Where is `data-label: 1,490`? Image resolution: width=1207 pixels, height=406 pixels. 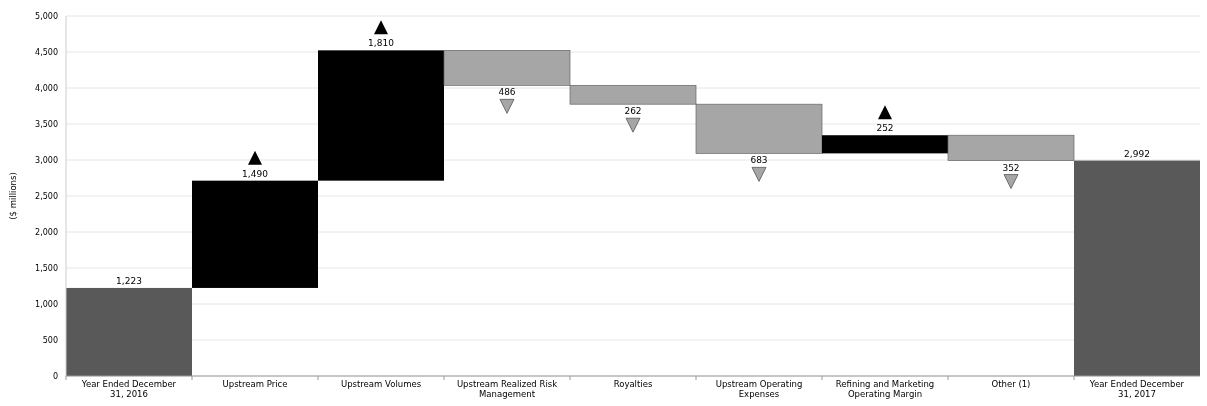
data-label: 1,490 is located at coordinates (255, 173).